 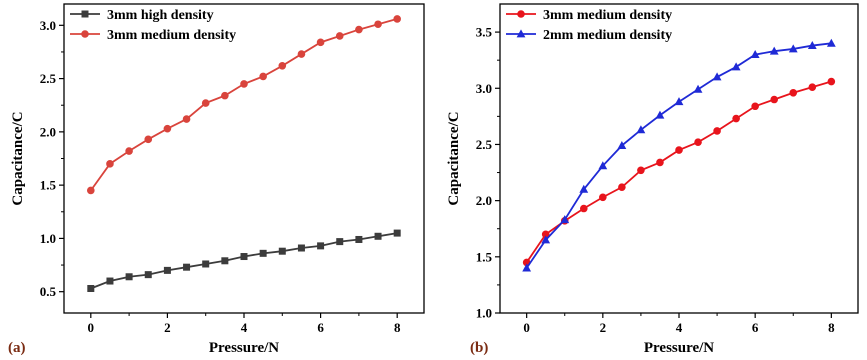 I want to click on panel-label: (a), so click(x=17, y=348).